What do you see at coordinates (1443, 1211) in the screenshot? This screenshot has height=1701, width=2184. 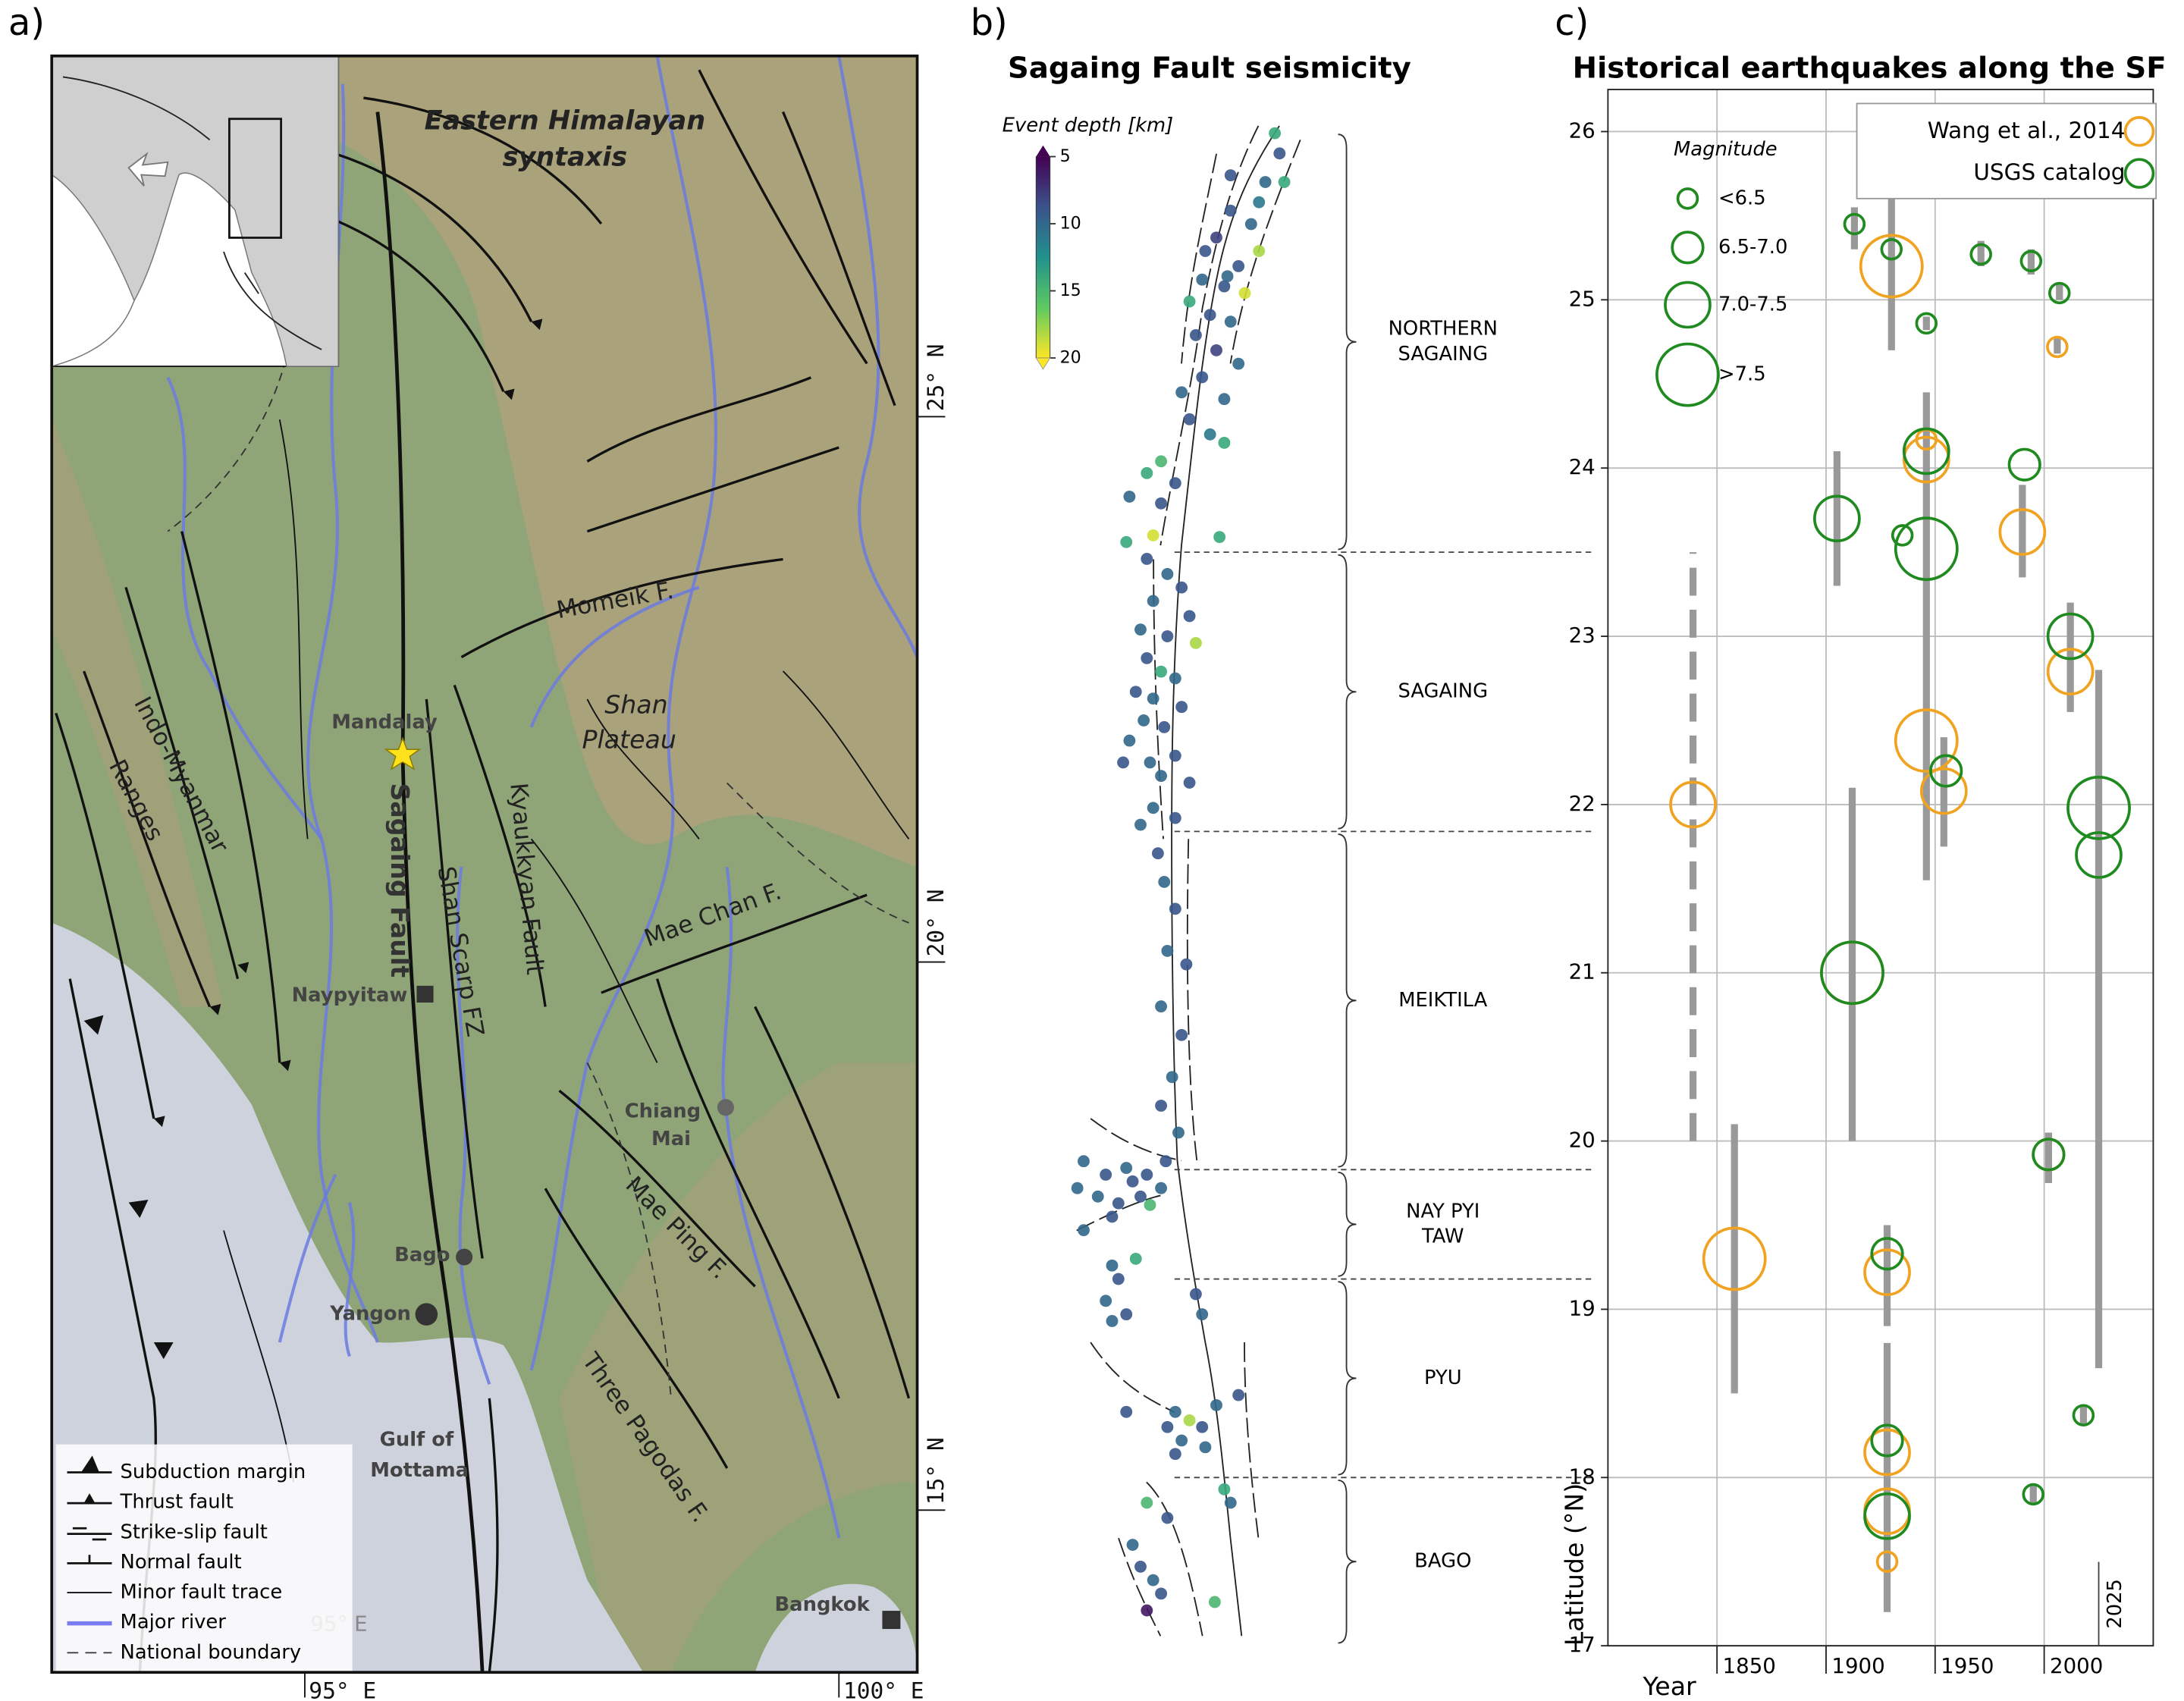 I see `segment-label: NAY PYI` at bounding box center [1443, 1211].